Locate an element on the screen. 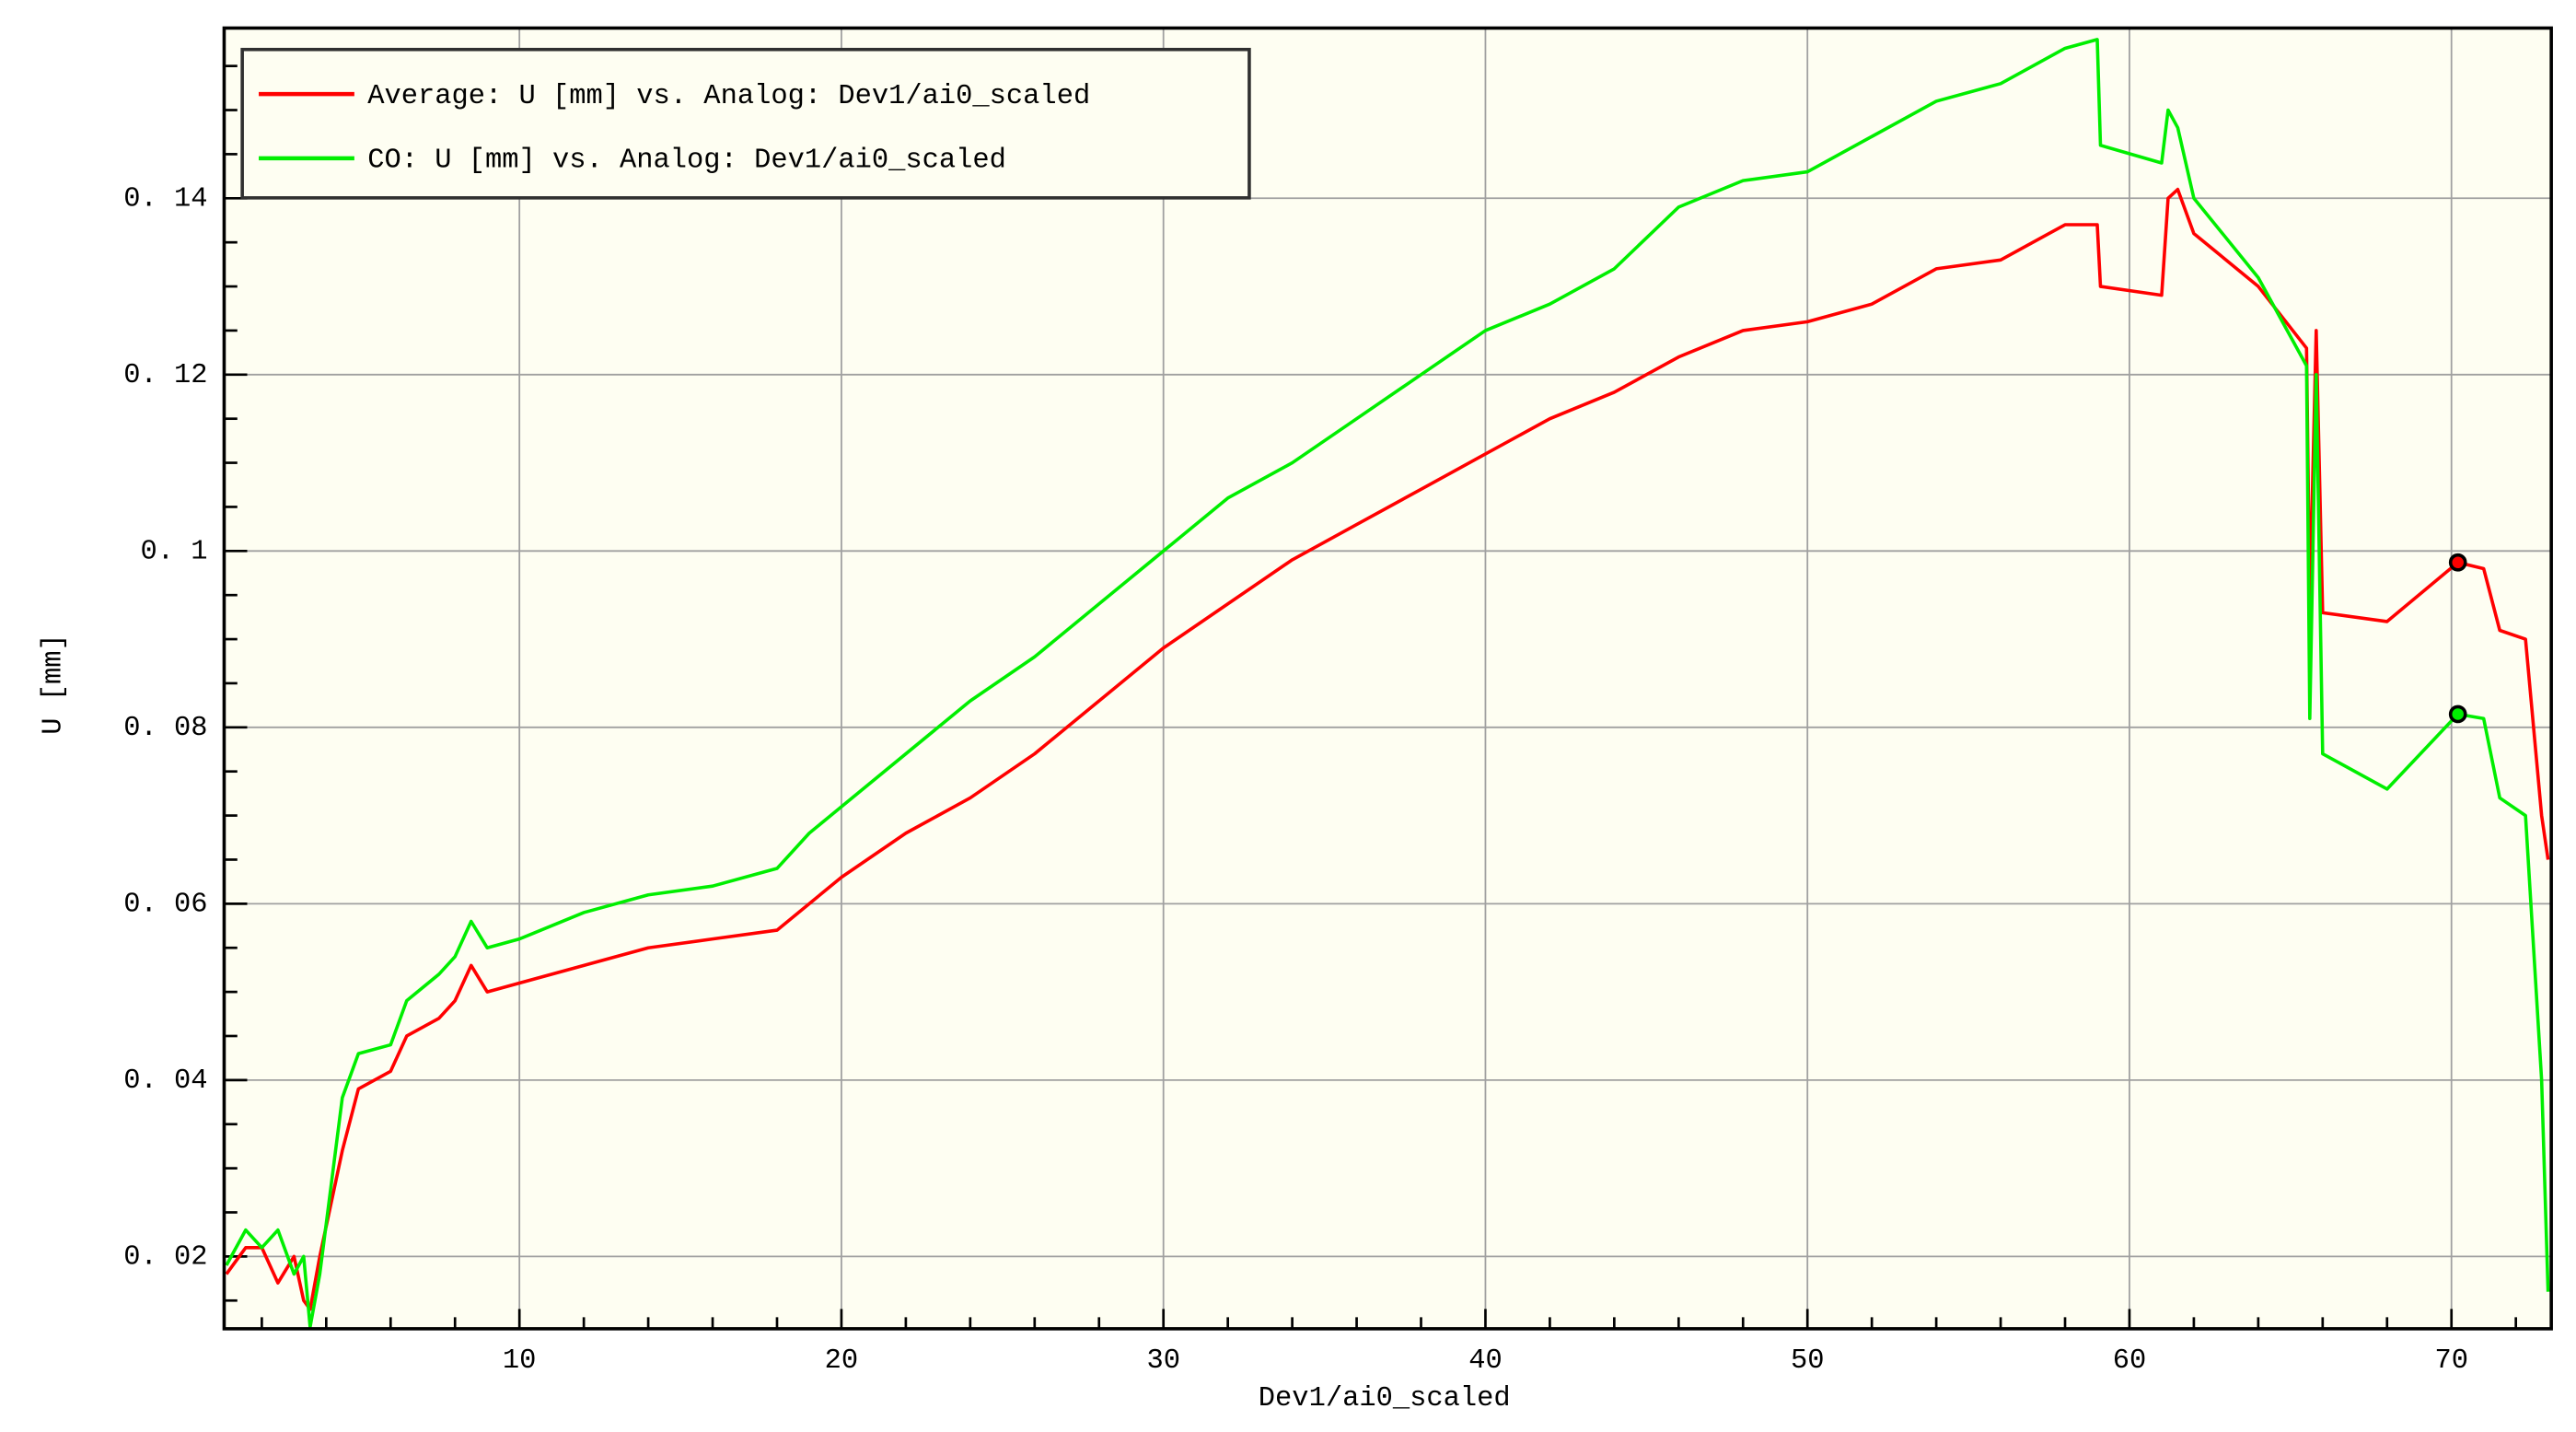  x-tick-label: 60 is located at coordinates (2130, 1361).